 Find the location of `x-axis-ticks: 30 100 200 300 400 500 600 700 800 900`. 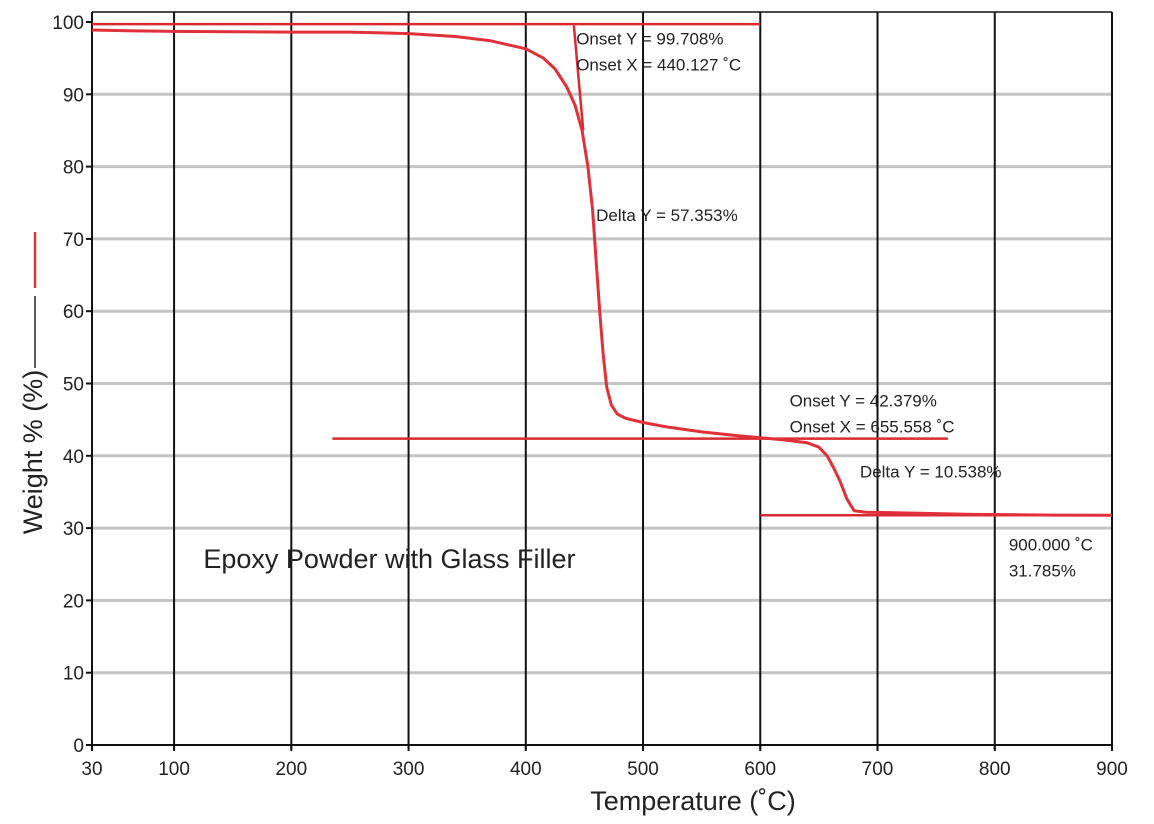

x-axis-ticks: 30 100 200 300 400 500 600 700 800 900 is located at coordinates (604, 762).